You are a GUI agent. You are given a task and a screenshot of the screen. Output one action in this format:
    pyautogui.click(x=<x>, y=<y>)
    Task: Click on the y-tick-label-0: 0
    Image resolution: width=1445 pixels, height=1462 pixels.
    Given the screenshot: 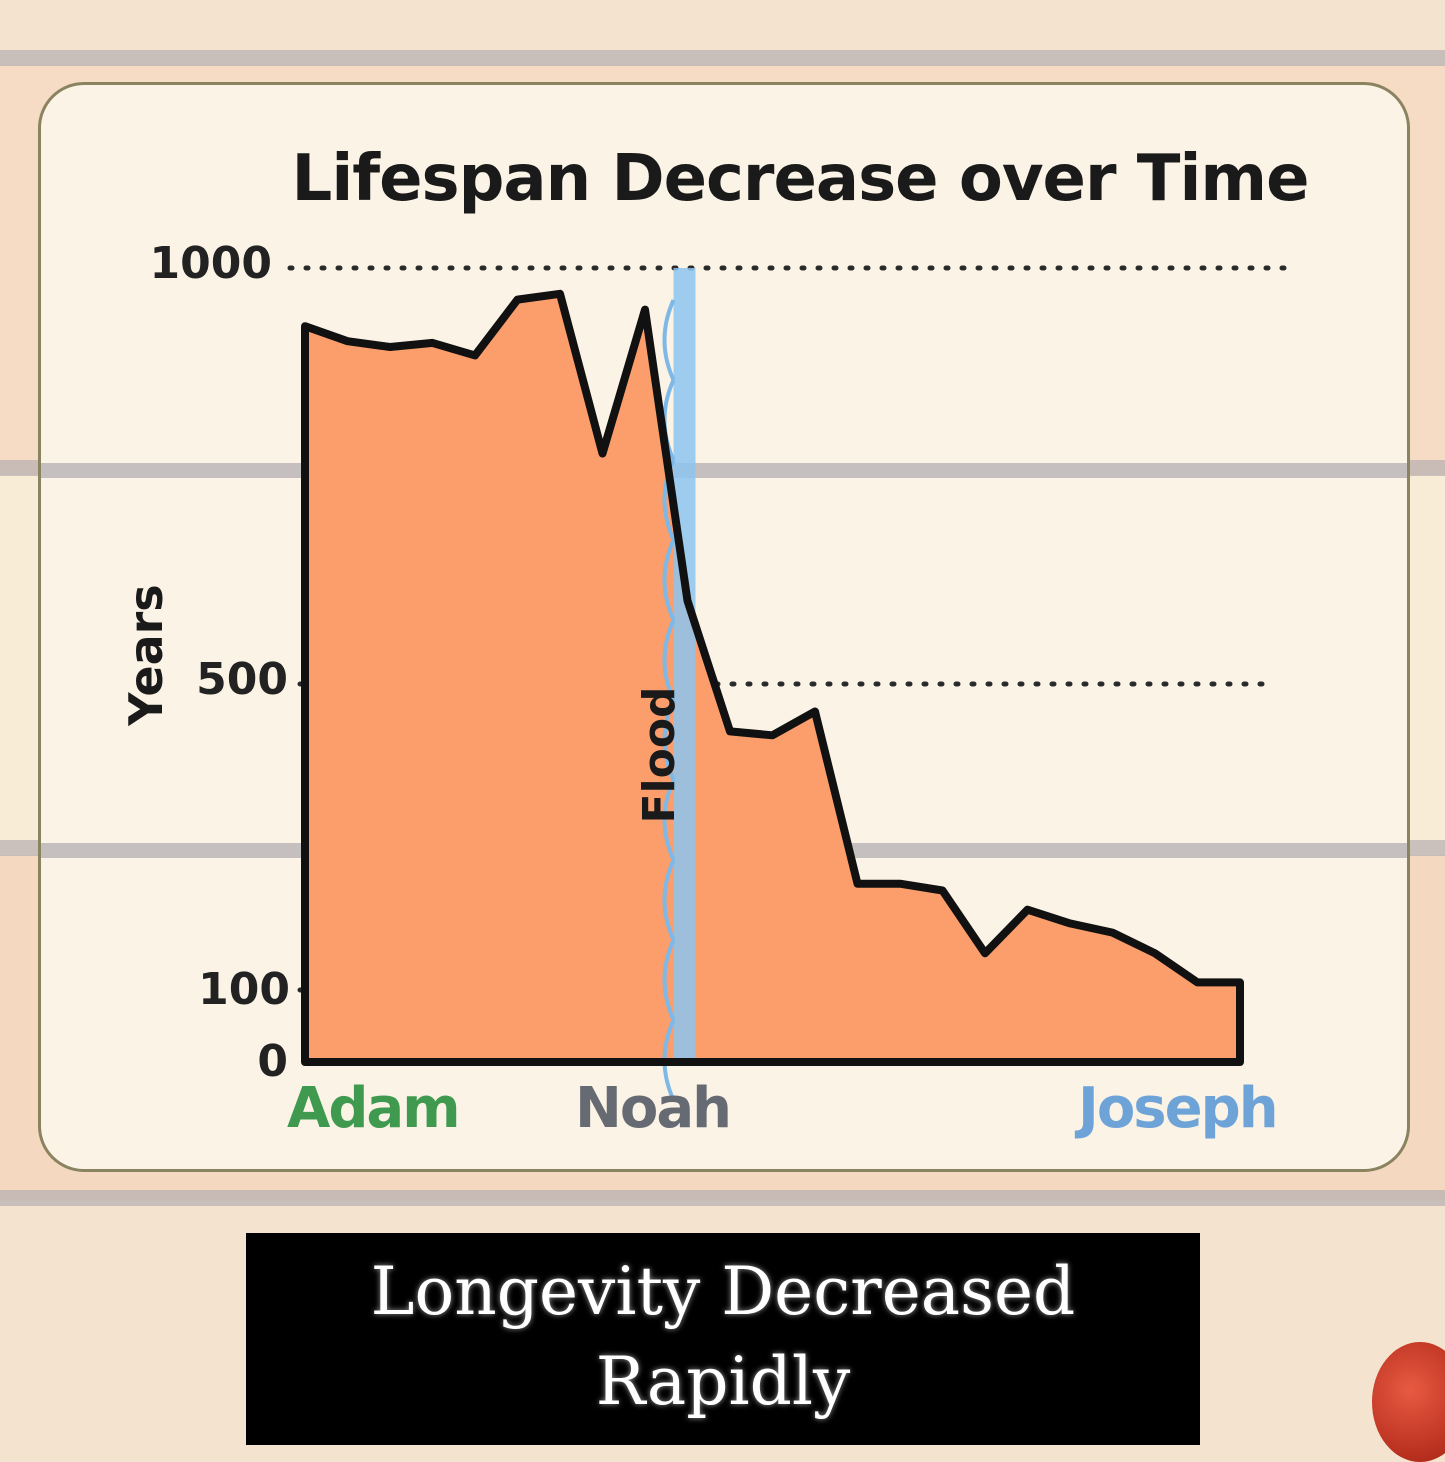 What is the action you would take?
    pyautogui.click(x=272, y=1061)
    